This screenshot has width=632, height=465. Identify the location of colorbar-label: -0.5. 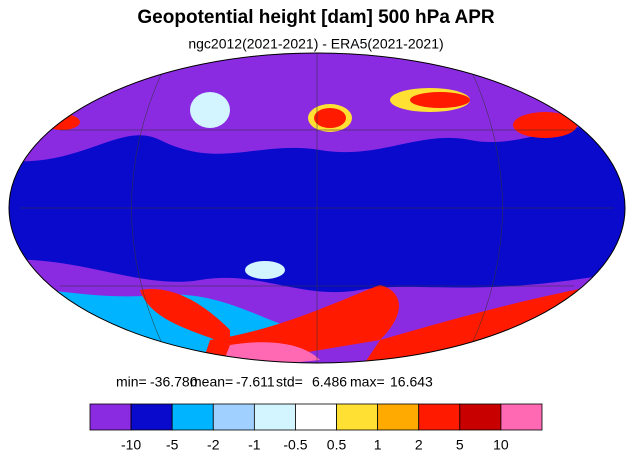
(295, 445).